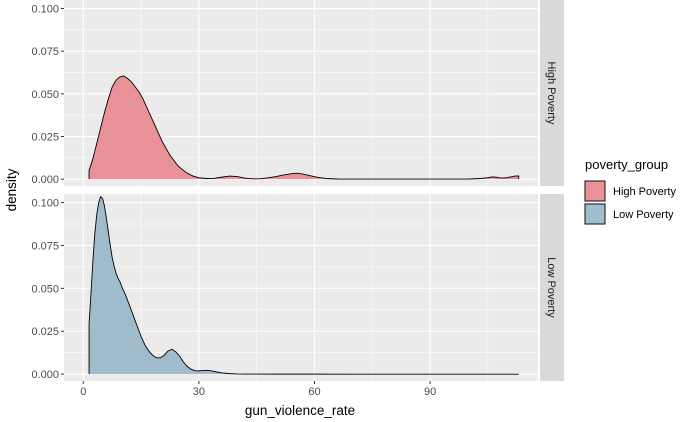 This screenshot has height=422, width=689. Describe the element at coordinates (83, 392) in the screenshot. I see `x-tick-label: 0` at that location.